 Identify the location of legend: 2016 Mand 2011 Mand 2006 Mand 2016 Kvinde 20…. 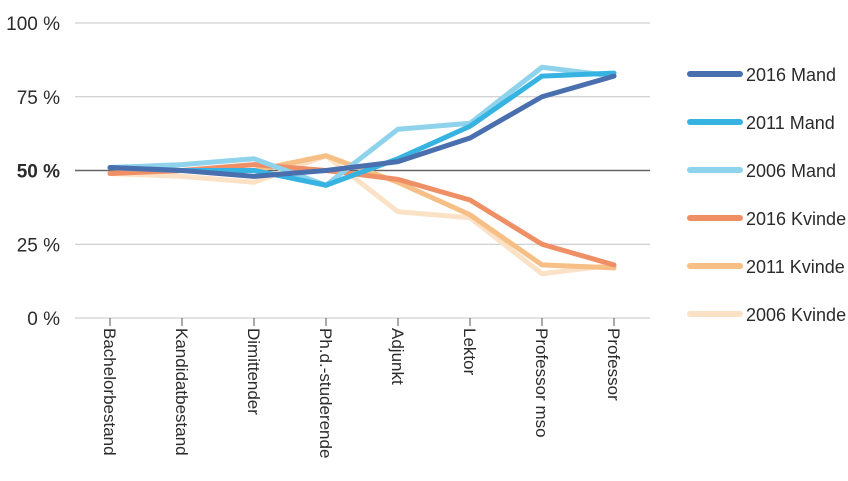
(766, 195).